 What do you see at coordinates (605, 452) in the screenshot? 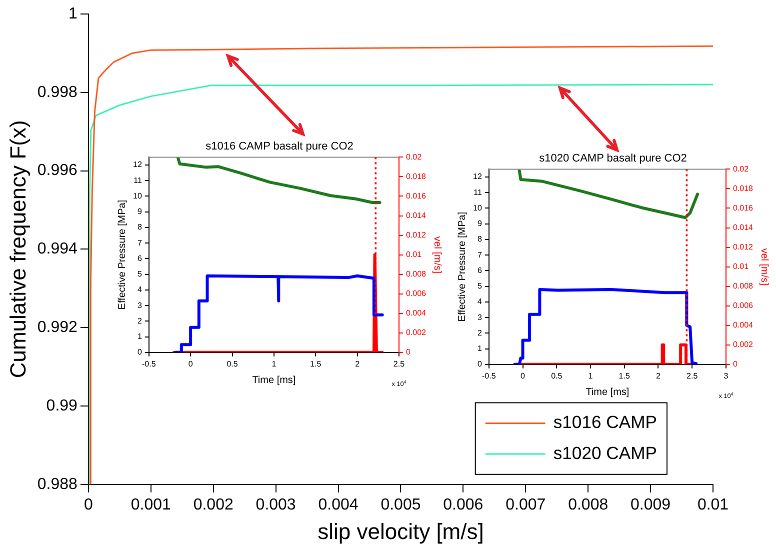
I see `legend-label: s1020 CAMP` at bounding box center [605, 452].